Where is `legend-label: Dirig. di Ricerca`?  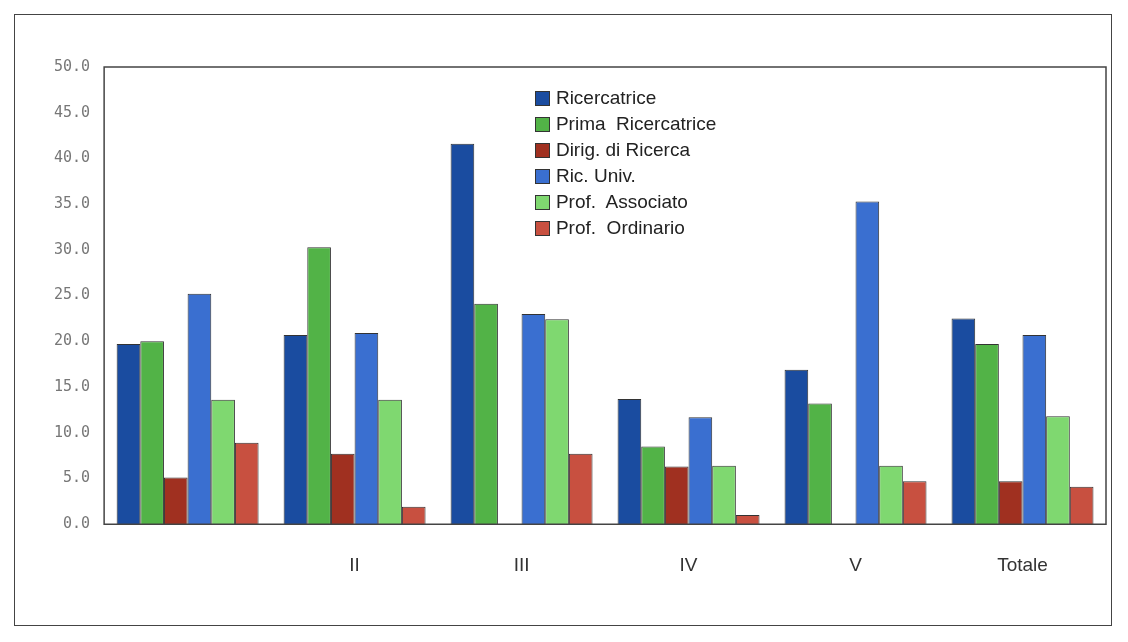
legend-label: Dirig. di Ricerca is located at coordinates (623, 150).